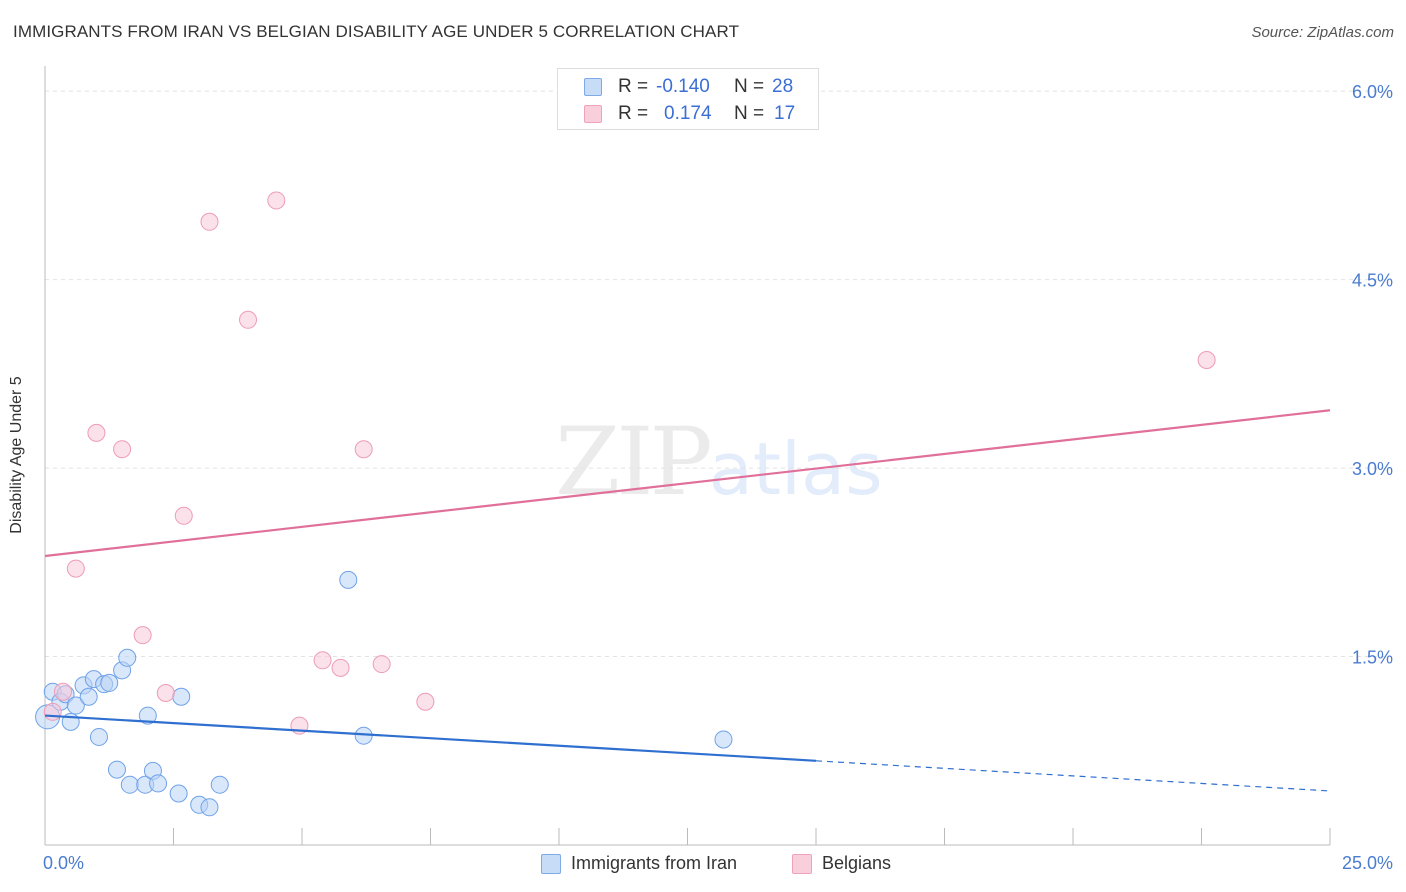  What do you see at coordinates (857, 863) in the screenshot?
I see `series-label-belgians: Belgians` at bounding box center [857, 863].